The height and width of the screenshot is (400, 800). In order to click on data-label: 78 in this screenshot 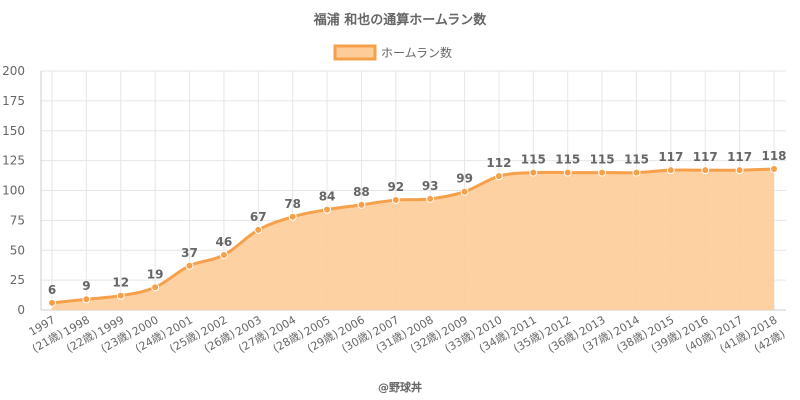, I will do `click(292, 204)`.